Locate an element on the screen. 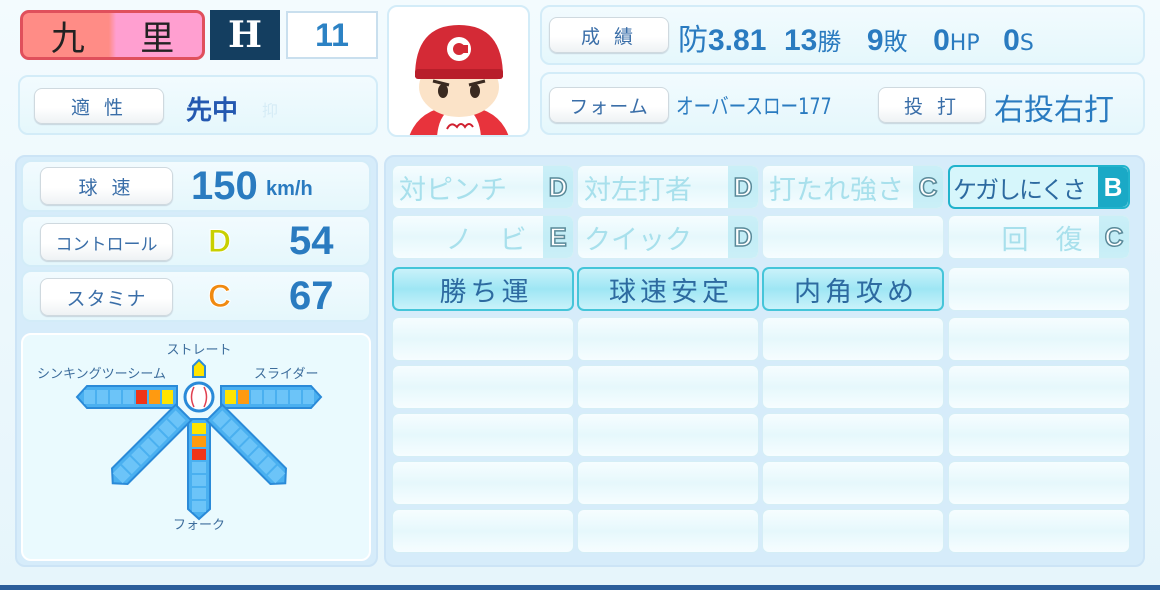 The width and height of the screenshot is (1160, 590). slider-label: スライダー is located at coordinates (286, 374).